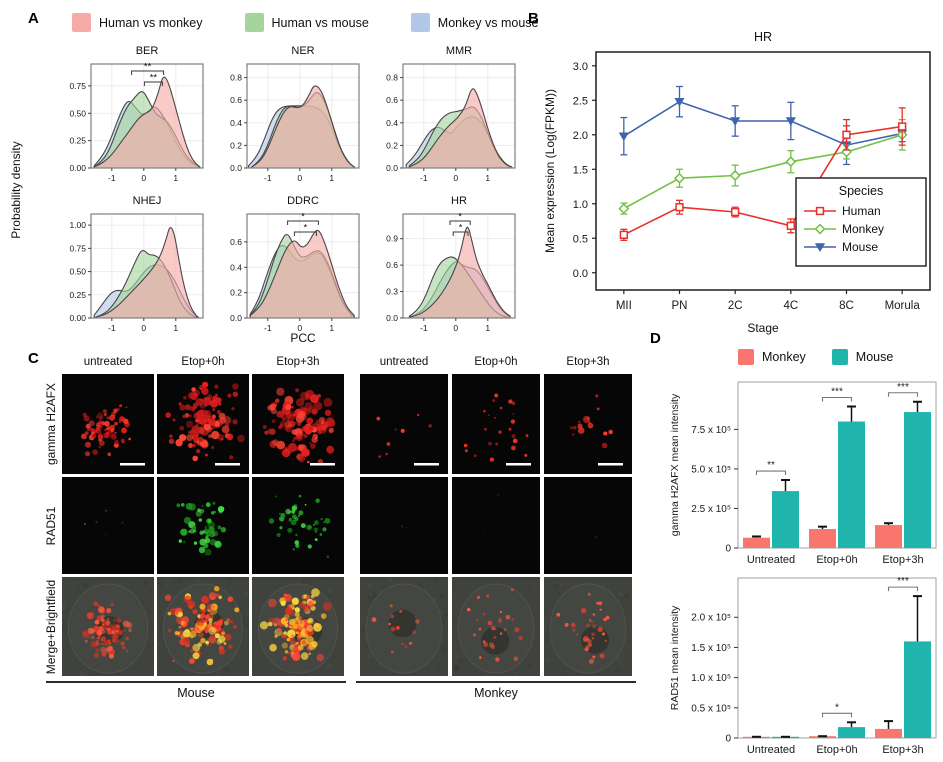 This screenshot has height=762, width=943. I want to click on svg-text: PN, so click(680, 306).